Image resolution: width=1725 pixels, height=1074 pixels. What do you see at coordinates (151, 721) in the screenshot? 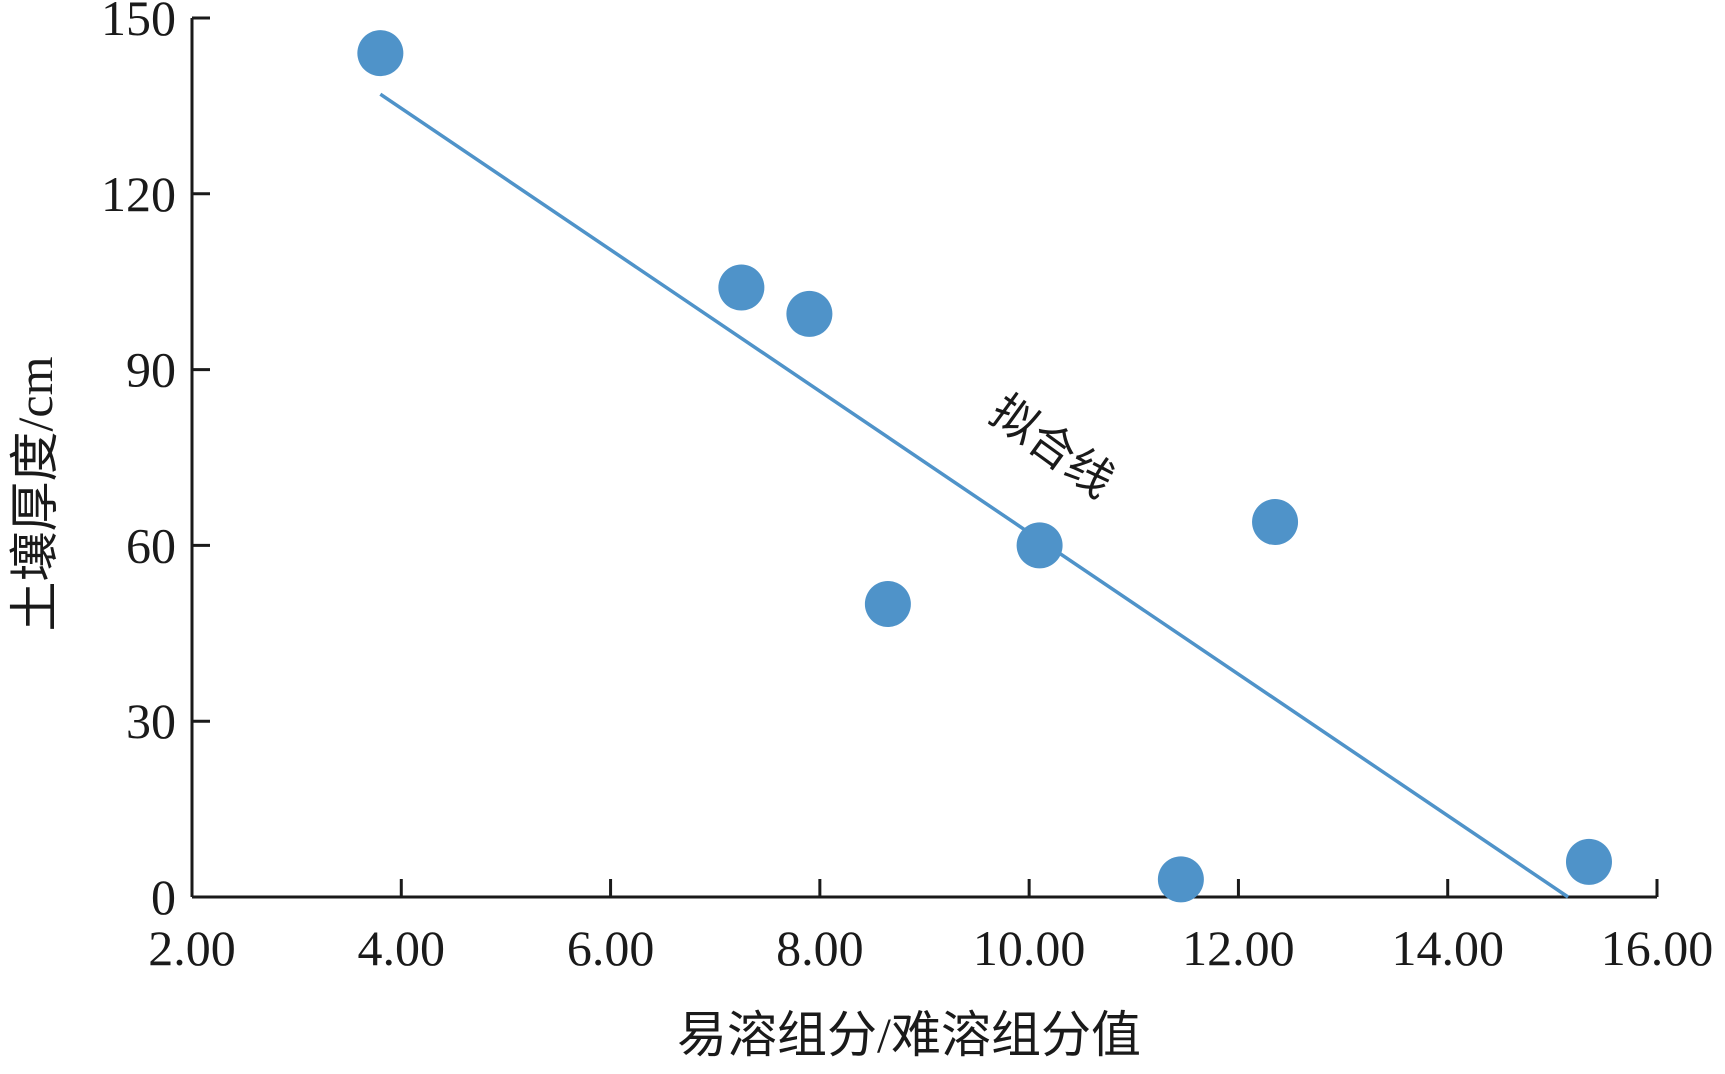
I see `y-tick-label: 30` at bounding box center [151, 721].